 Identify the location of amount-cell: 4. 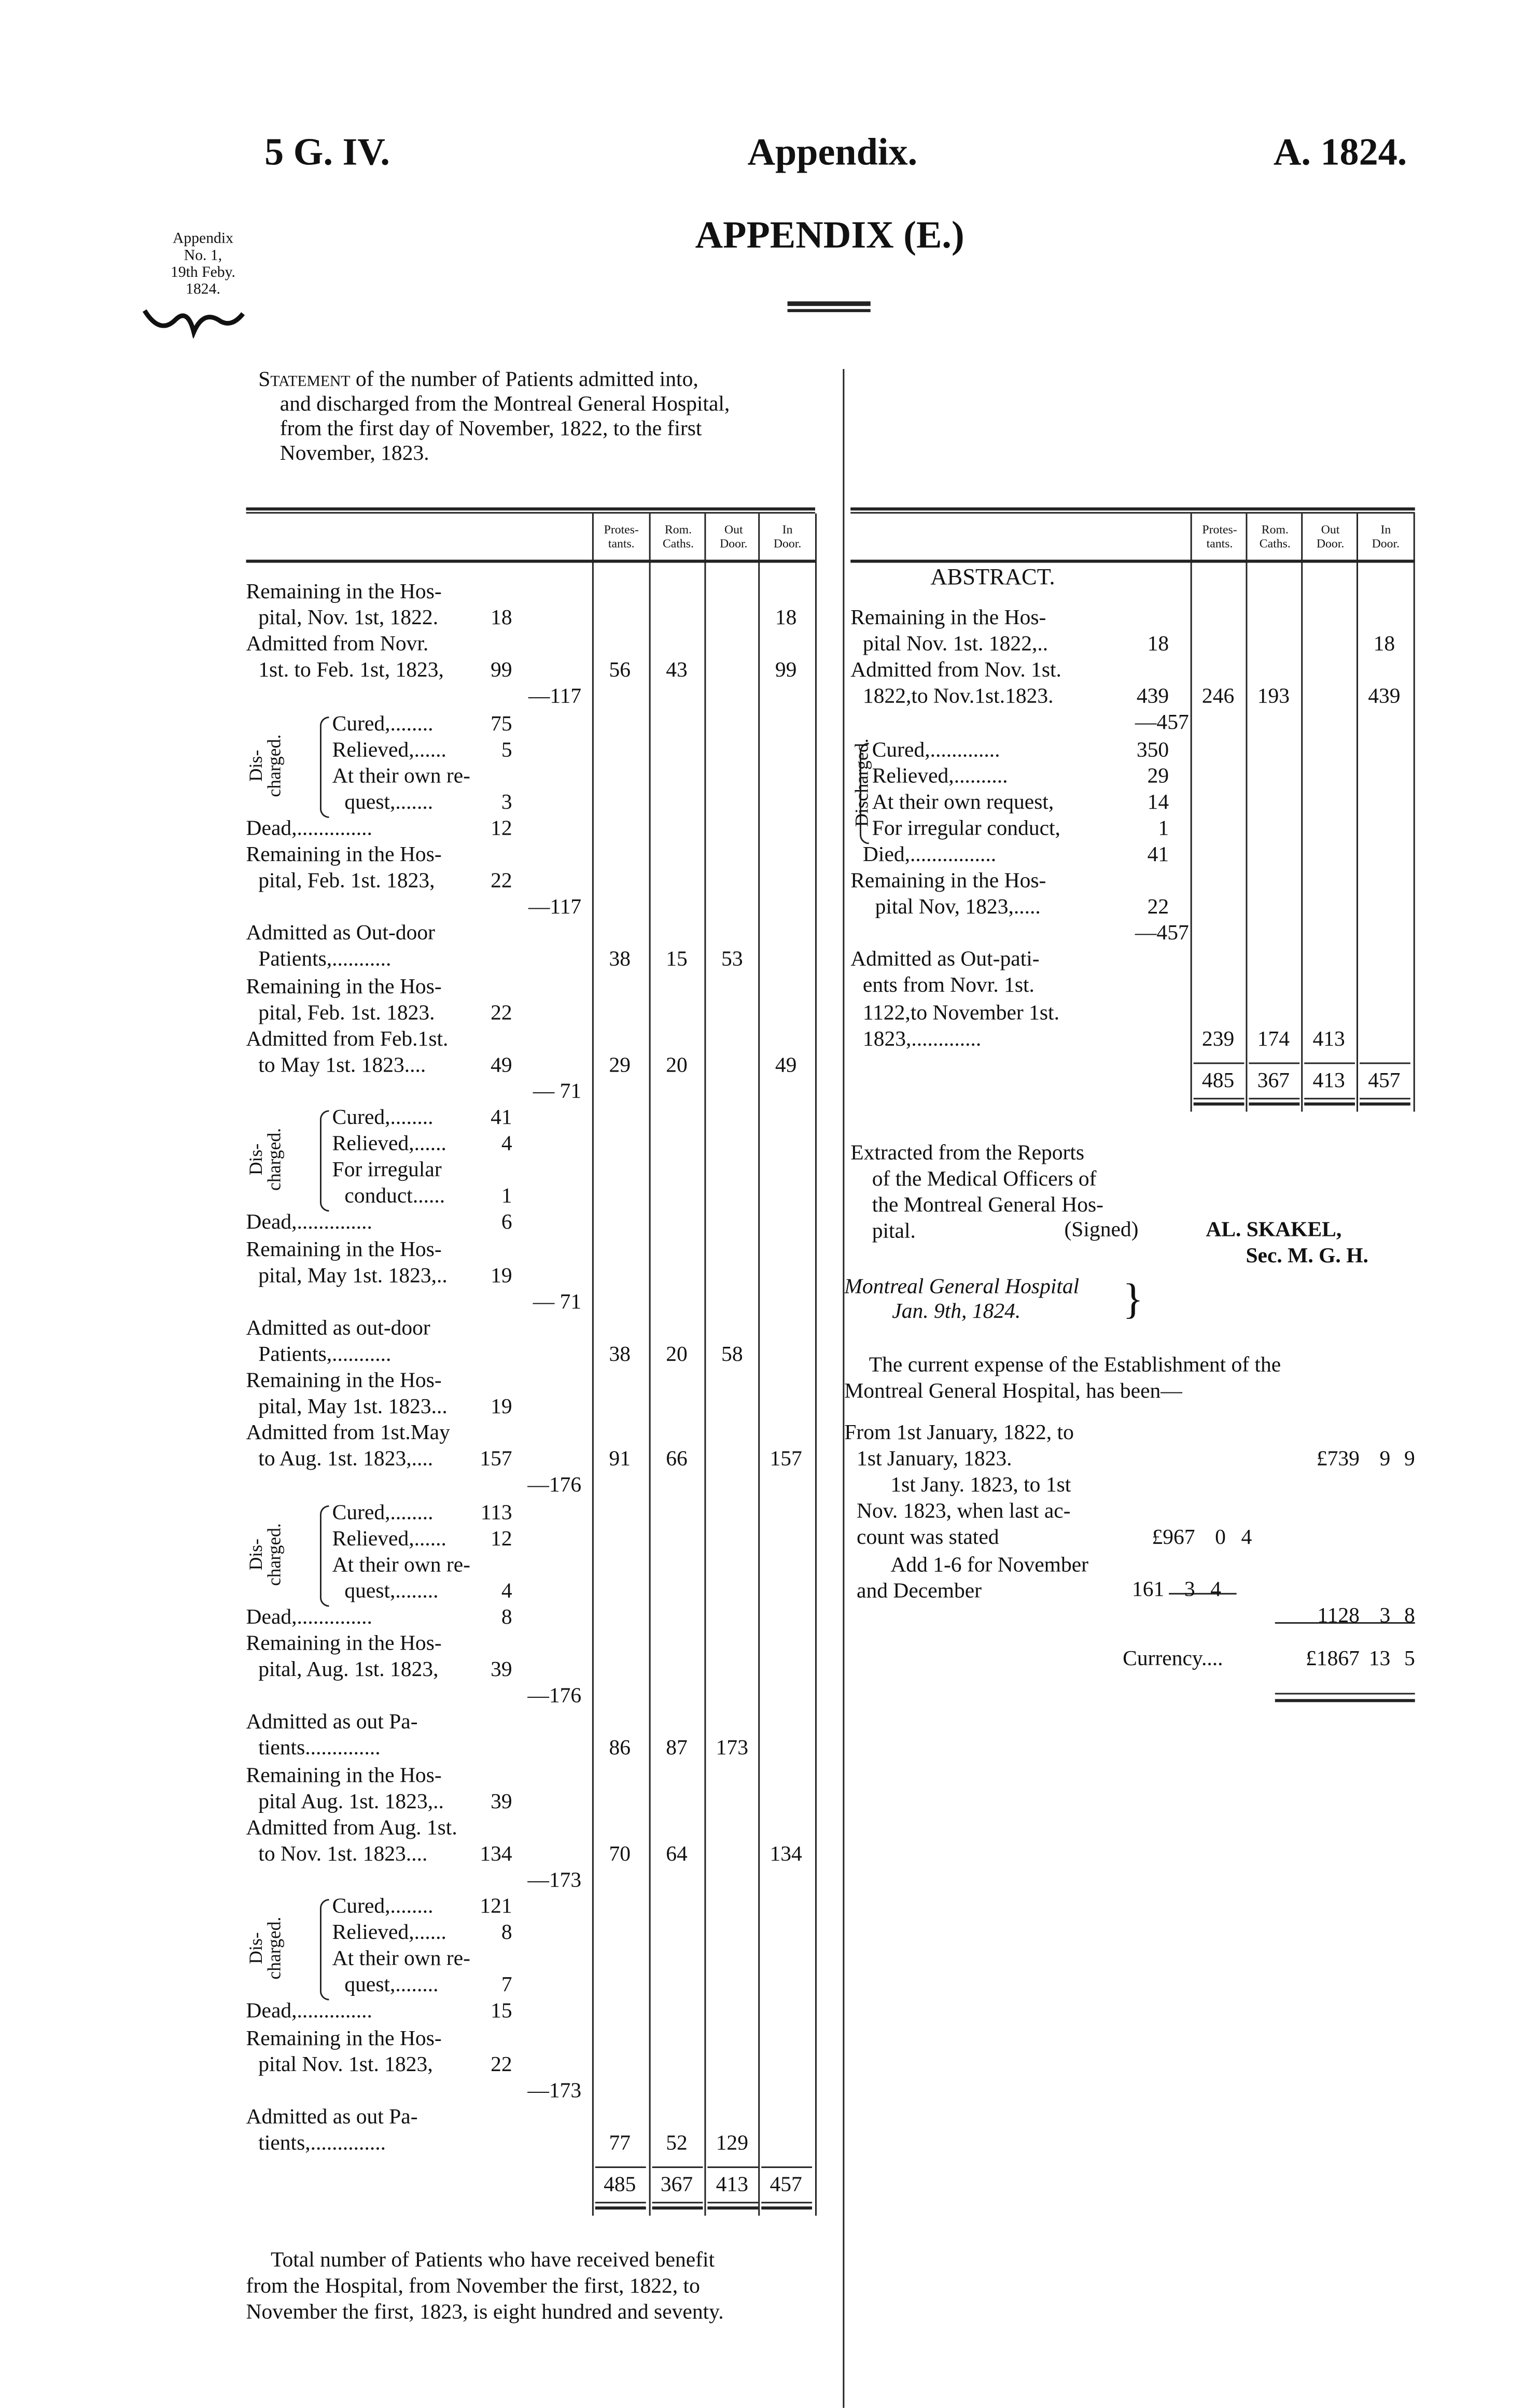
(1216, 1590).